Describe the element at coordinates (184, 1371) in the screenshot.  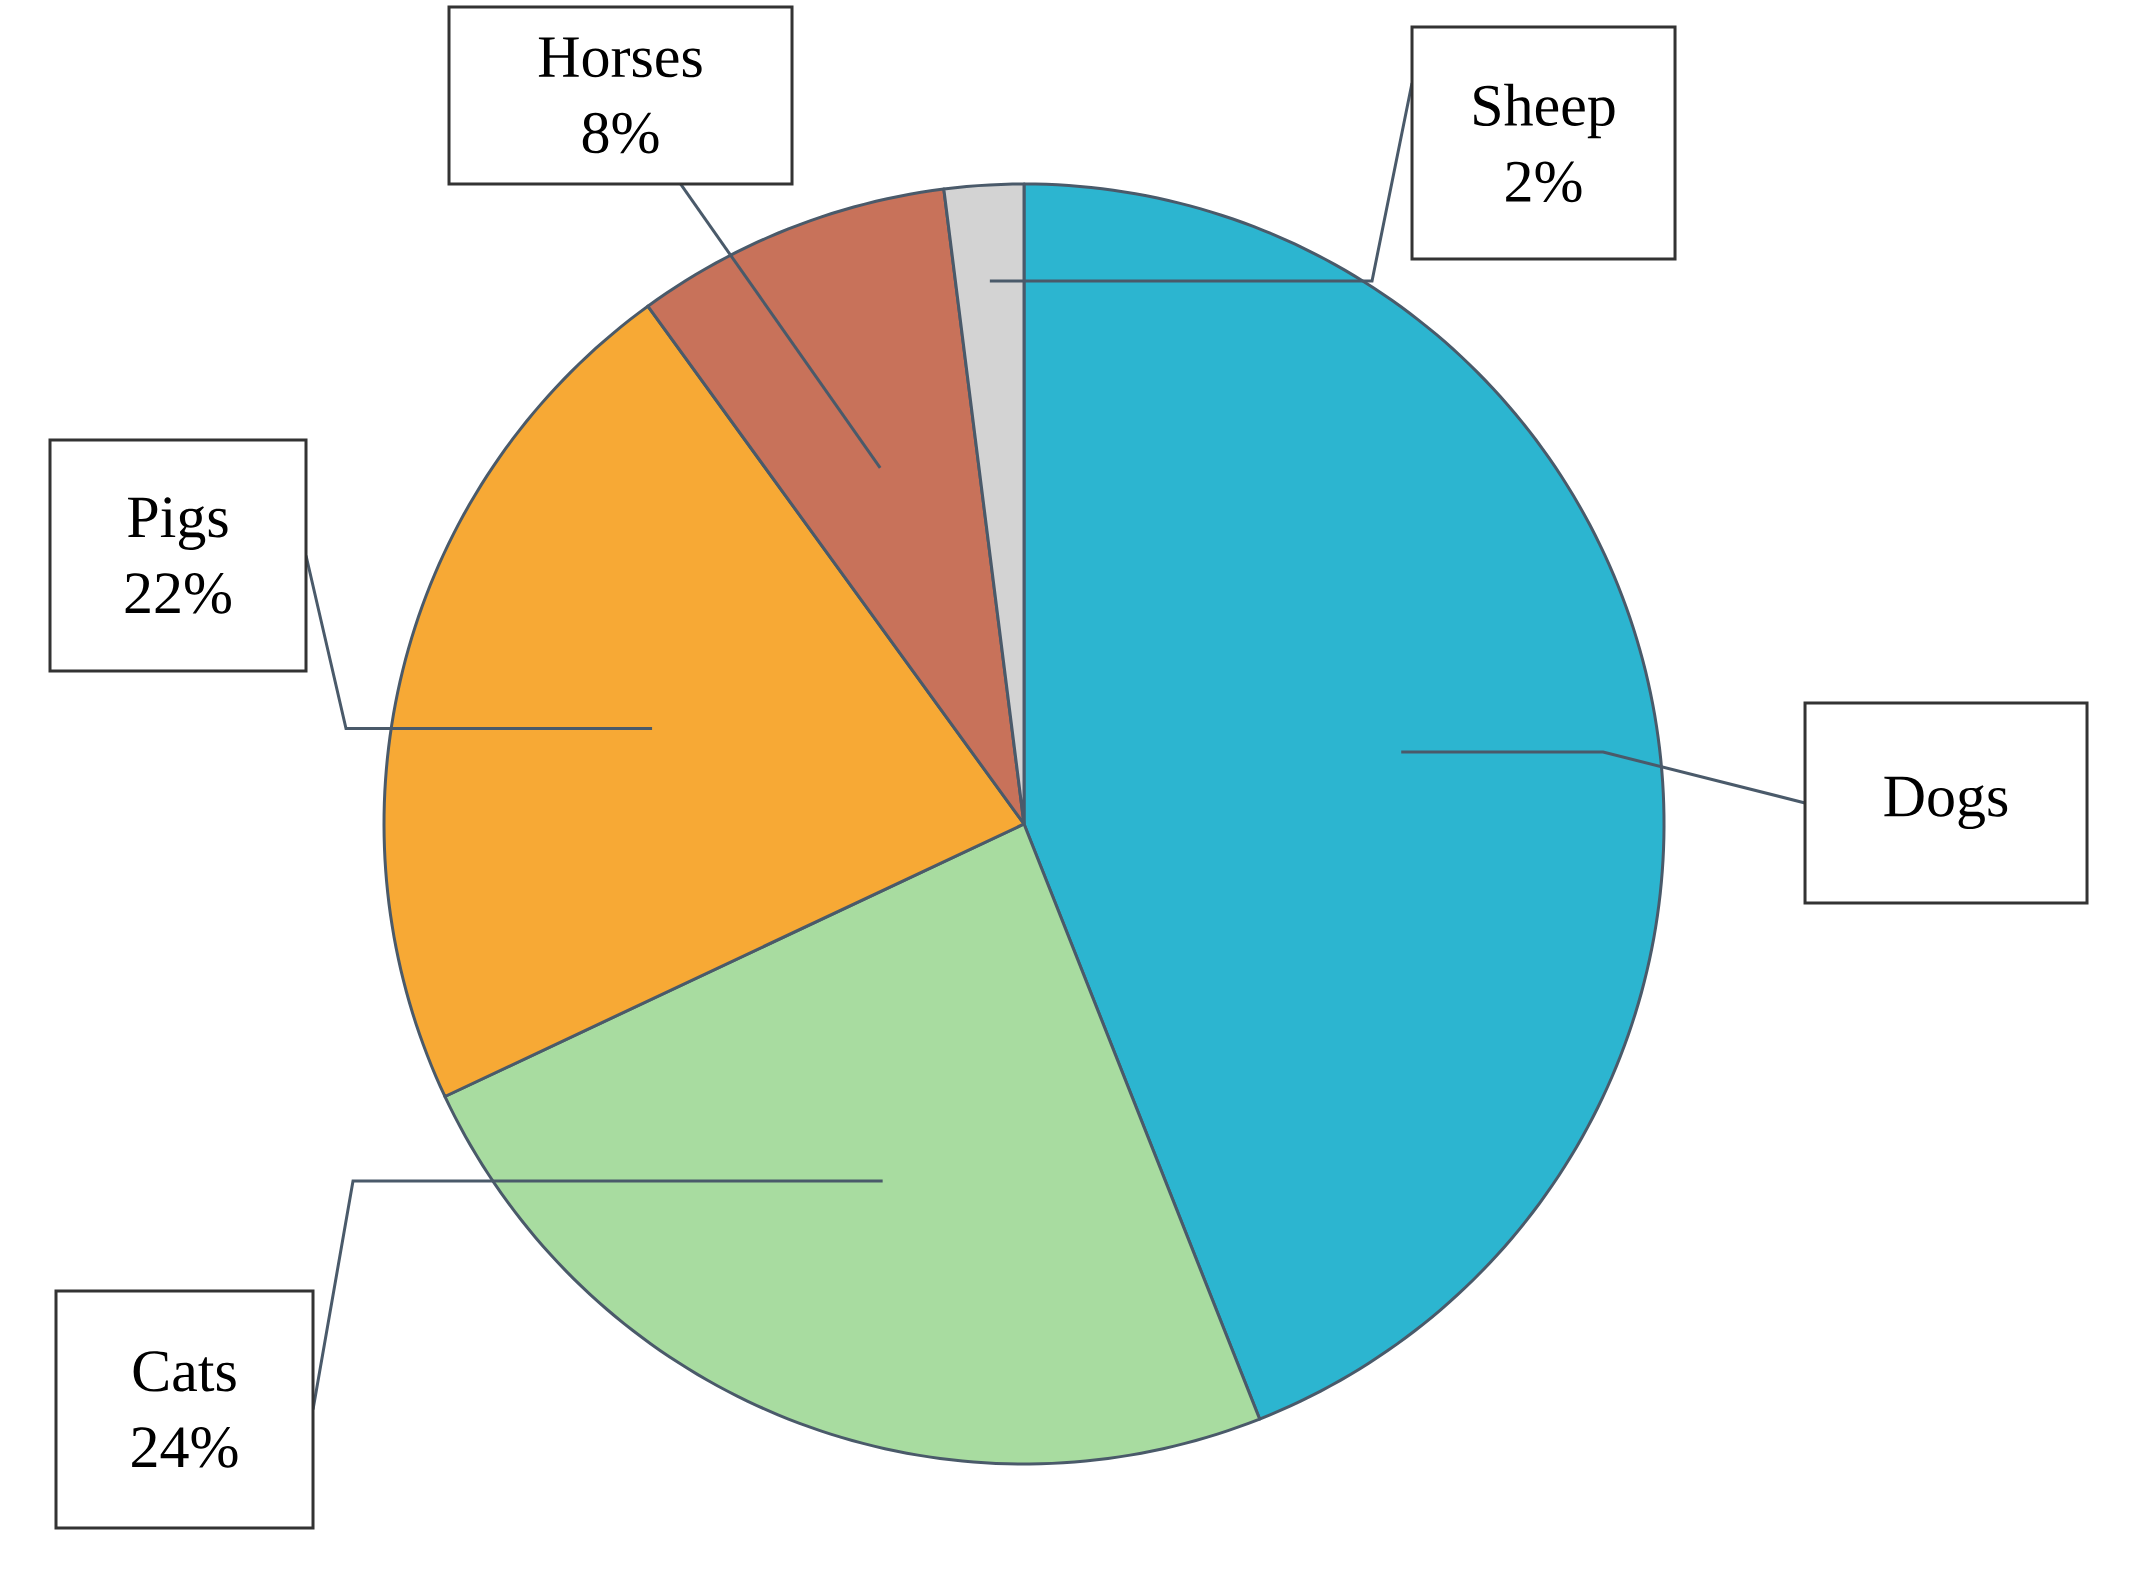
I see `slice-label: Cats` at that location.